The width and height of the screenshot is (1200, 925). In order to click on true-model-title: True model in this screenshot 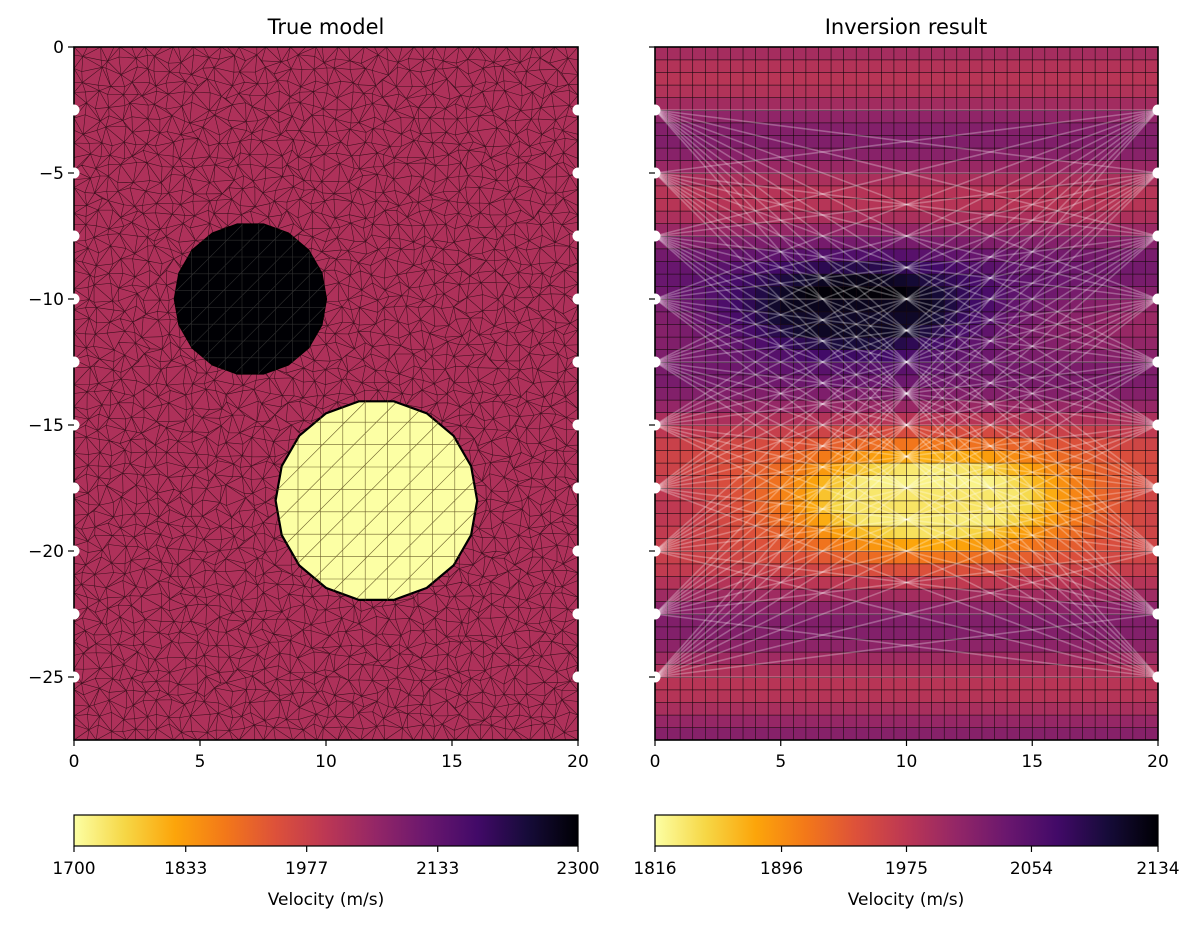, I will do `click(326, 27)`.